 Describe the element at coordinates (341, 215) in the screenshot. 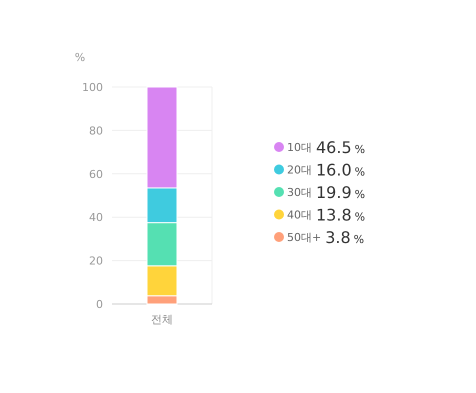

I see `text: 13.8 %` at that location.